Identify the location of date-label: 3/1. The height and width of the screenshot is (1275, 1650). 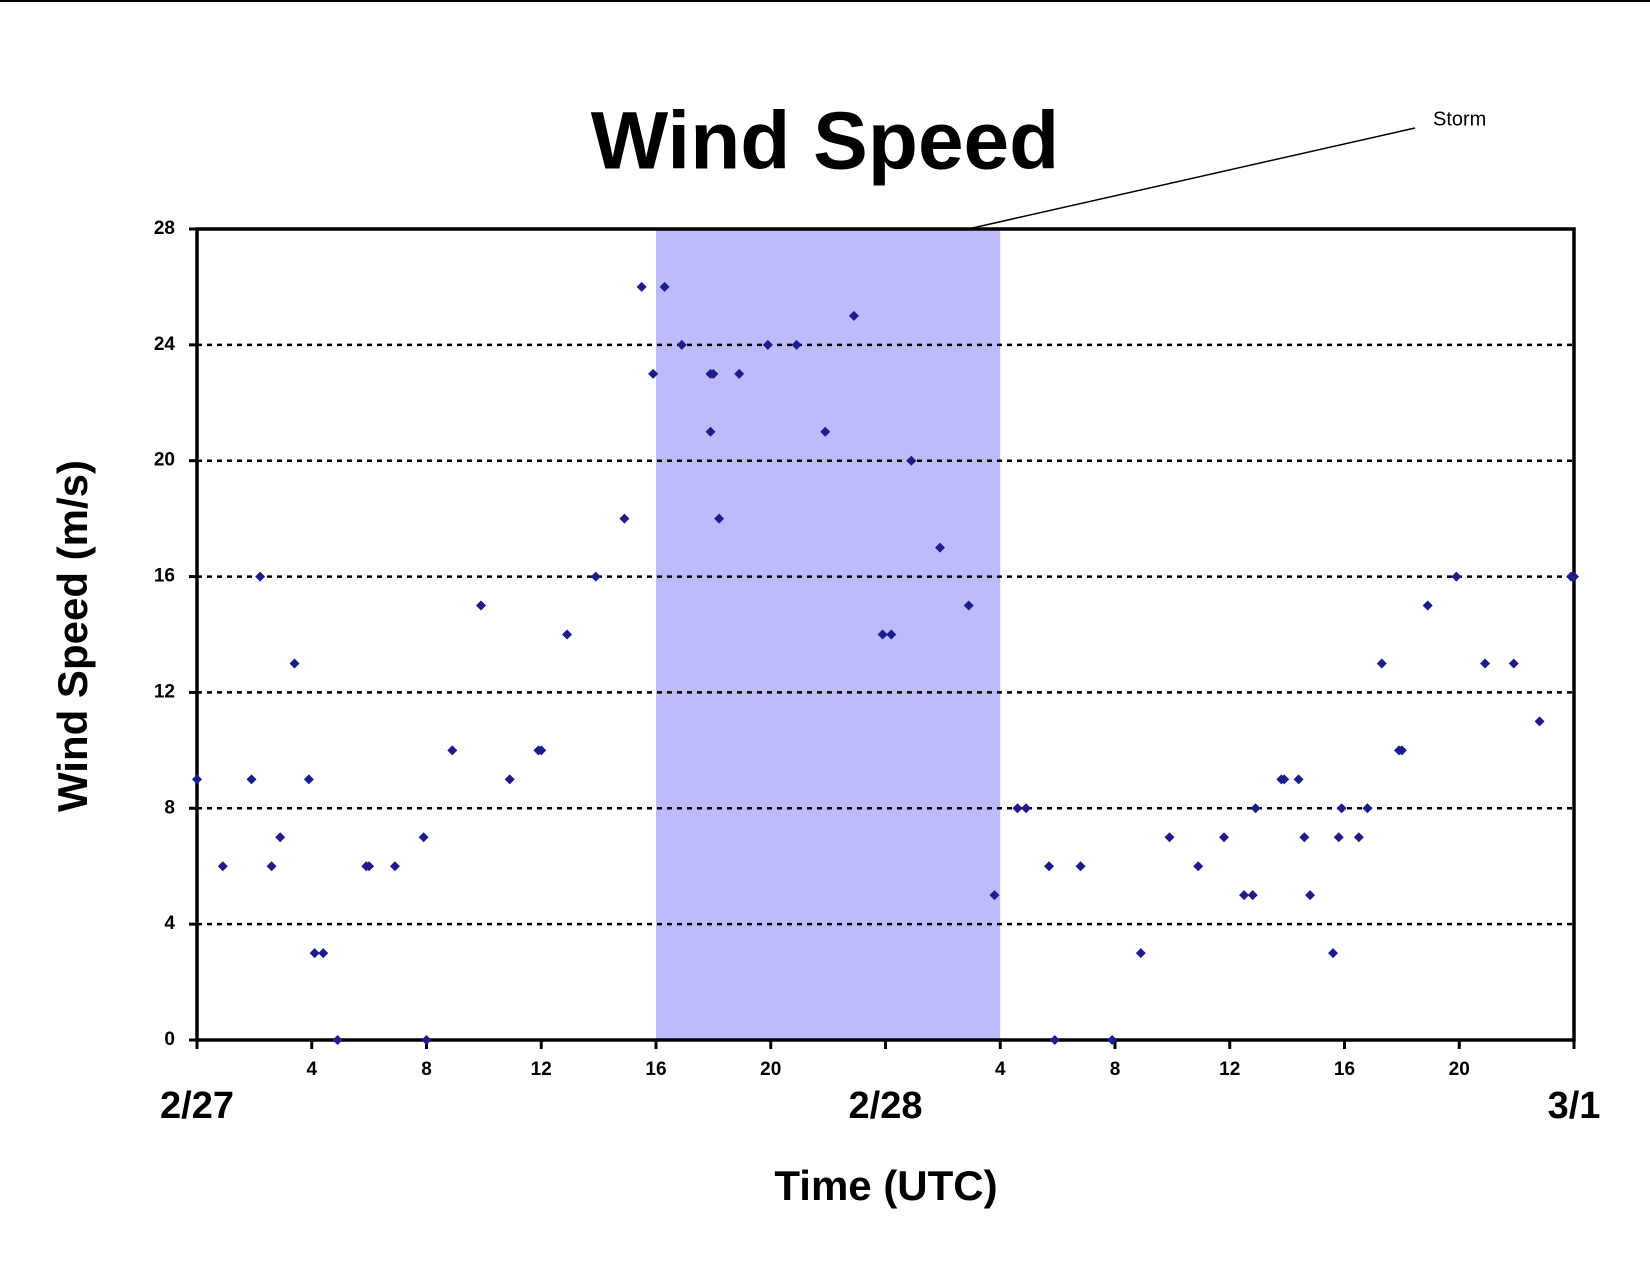
(1574, 1106).